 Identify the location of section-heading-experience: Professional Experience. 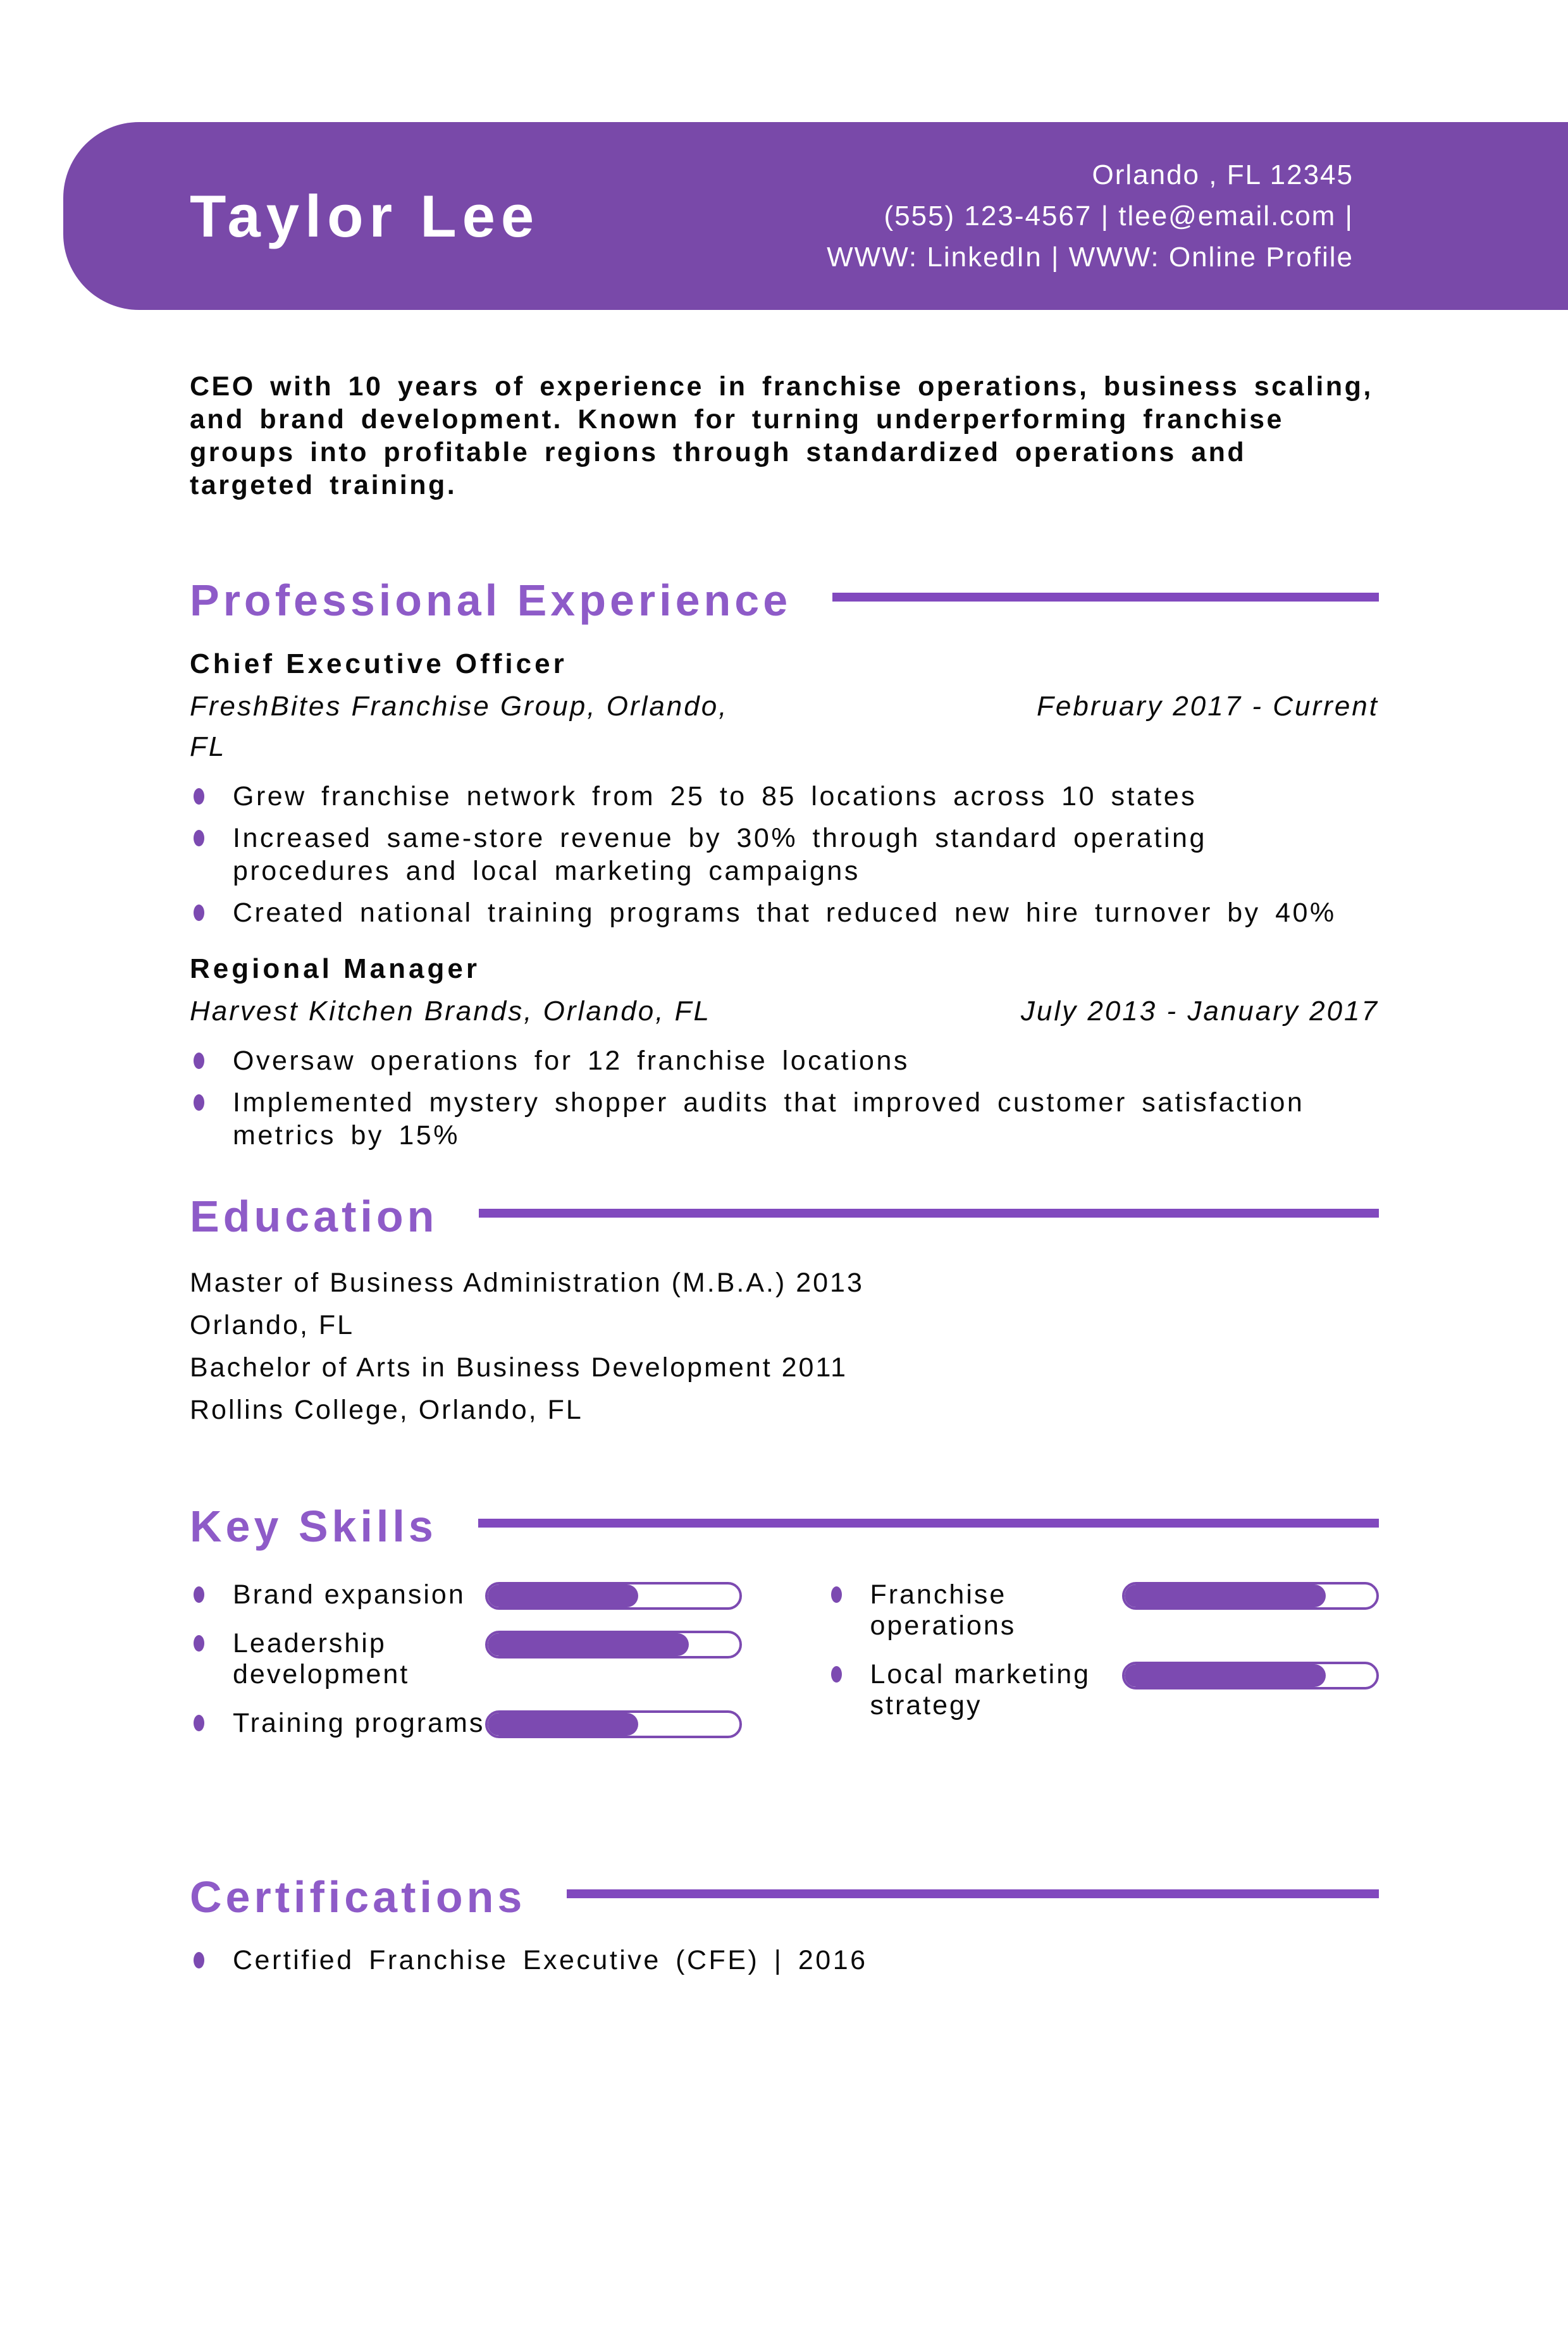
(784, 600).